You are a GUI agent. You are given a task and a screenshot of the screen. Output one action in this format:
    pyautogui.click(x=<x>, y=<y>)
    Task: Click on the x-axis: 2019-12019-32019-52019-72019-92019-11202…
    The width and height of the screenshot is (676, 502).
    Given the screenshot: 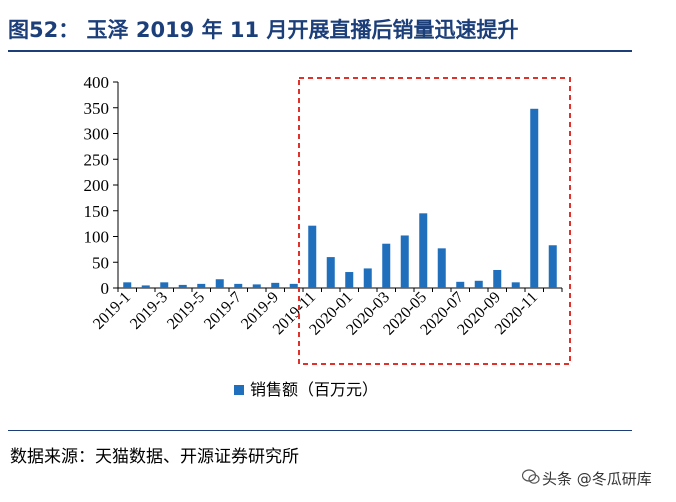 What is the action you would take?
    pyautogui.click(x=326, y=313)
    